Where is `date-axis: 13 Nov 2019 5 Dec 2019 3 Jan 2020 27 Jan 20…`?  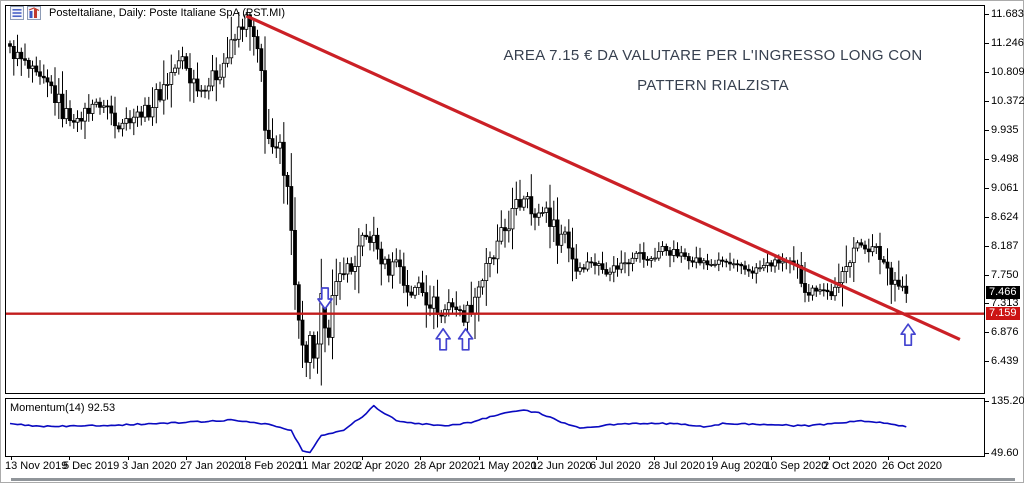 date-axis: 13 Nov 2019 5 Dec 2019 3 Jan 2020 27 Jan 20… is located at coordinates (512, 466).